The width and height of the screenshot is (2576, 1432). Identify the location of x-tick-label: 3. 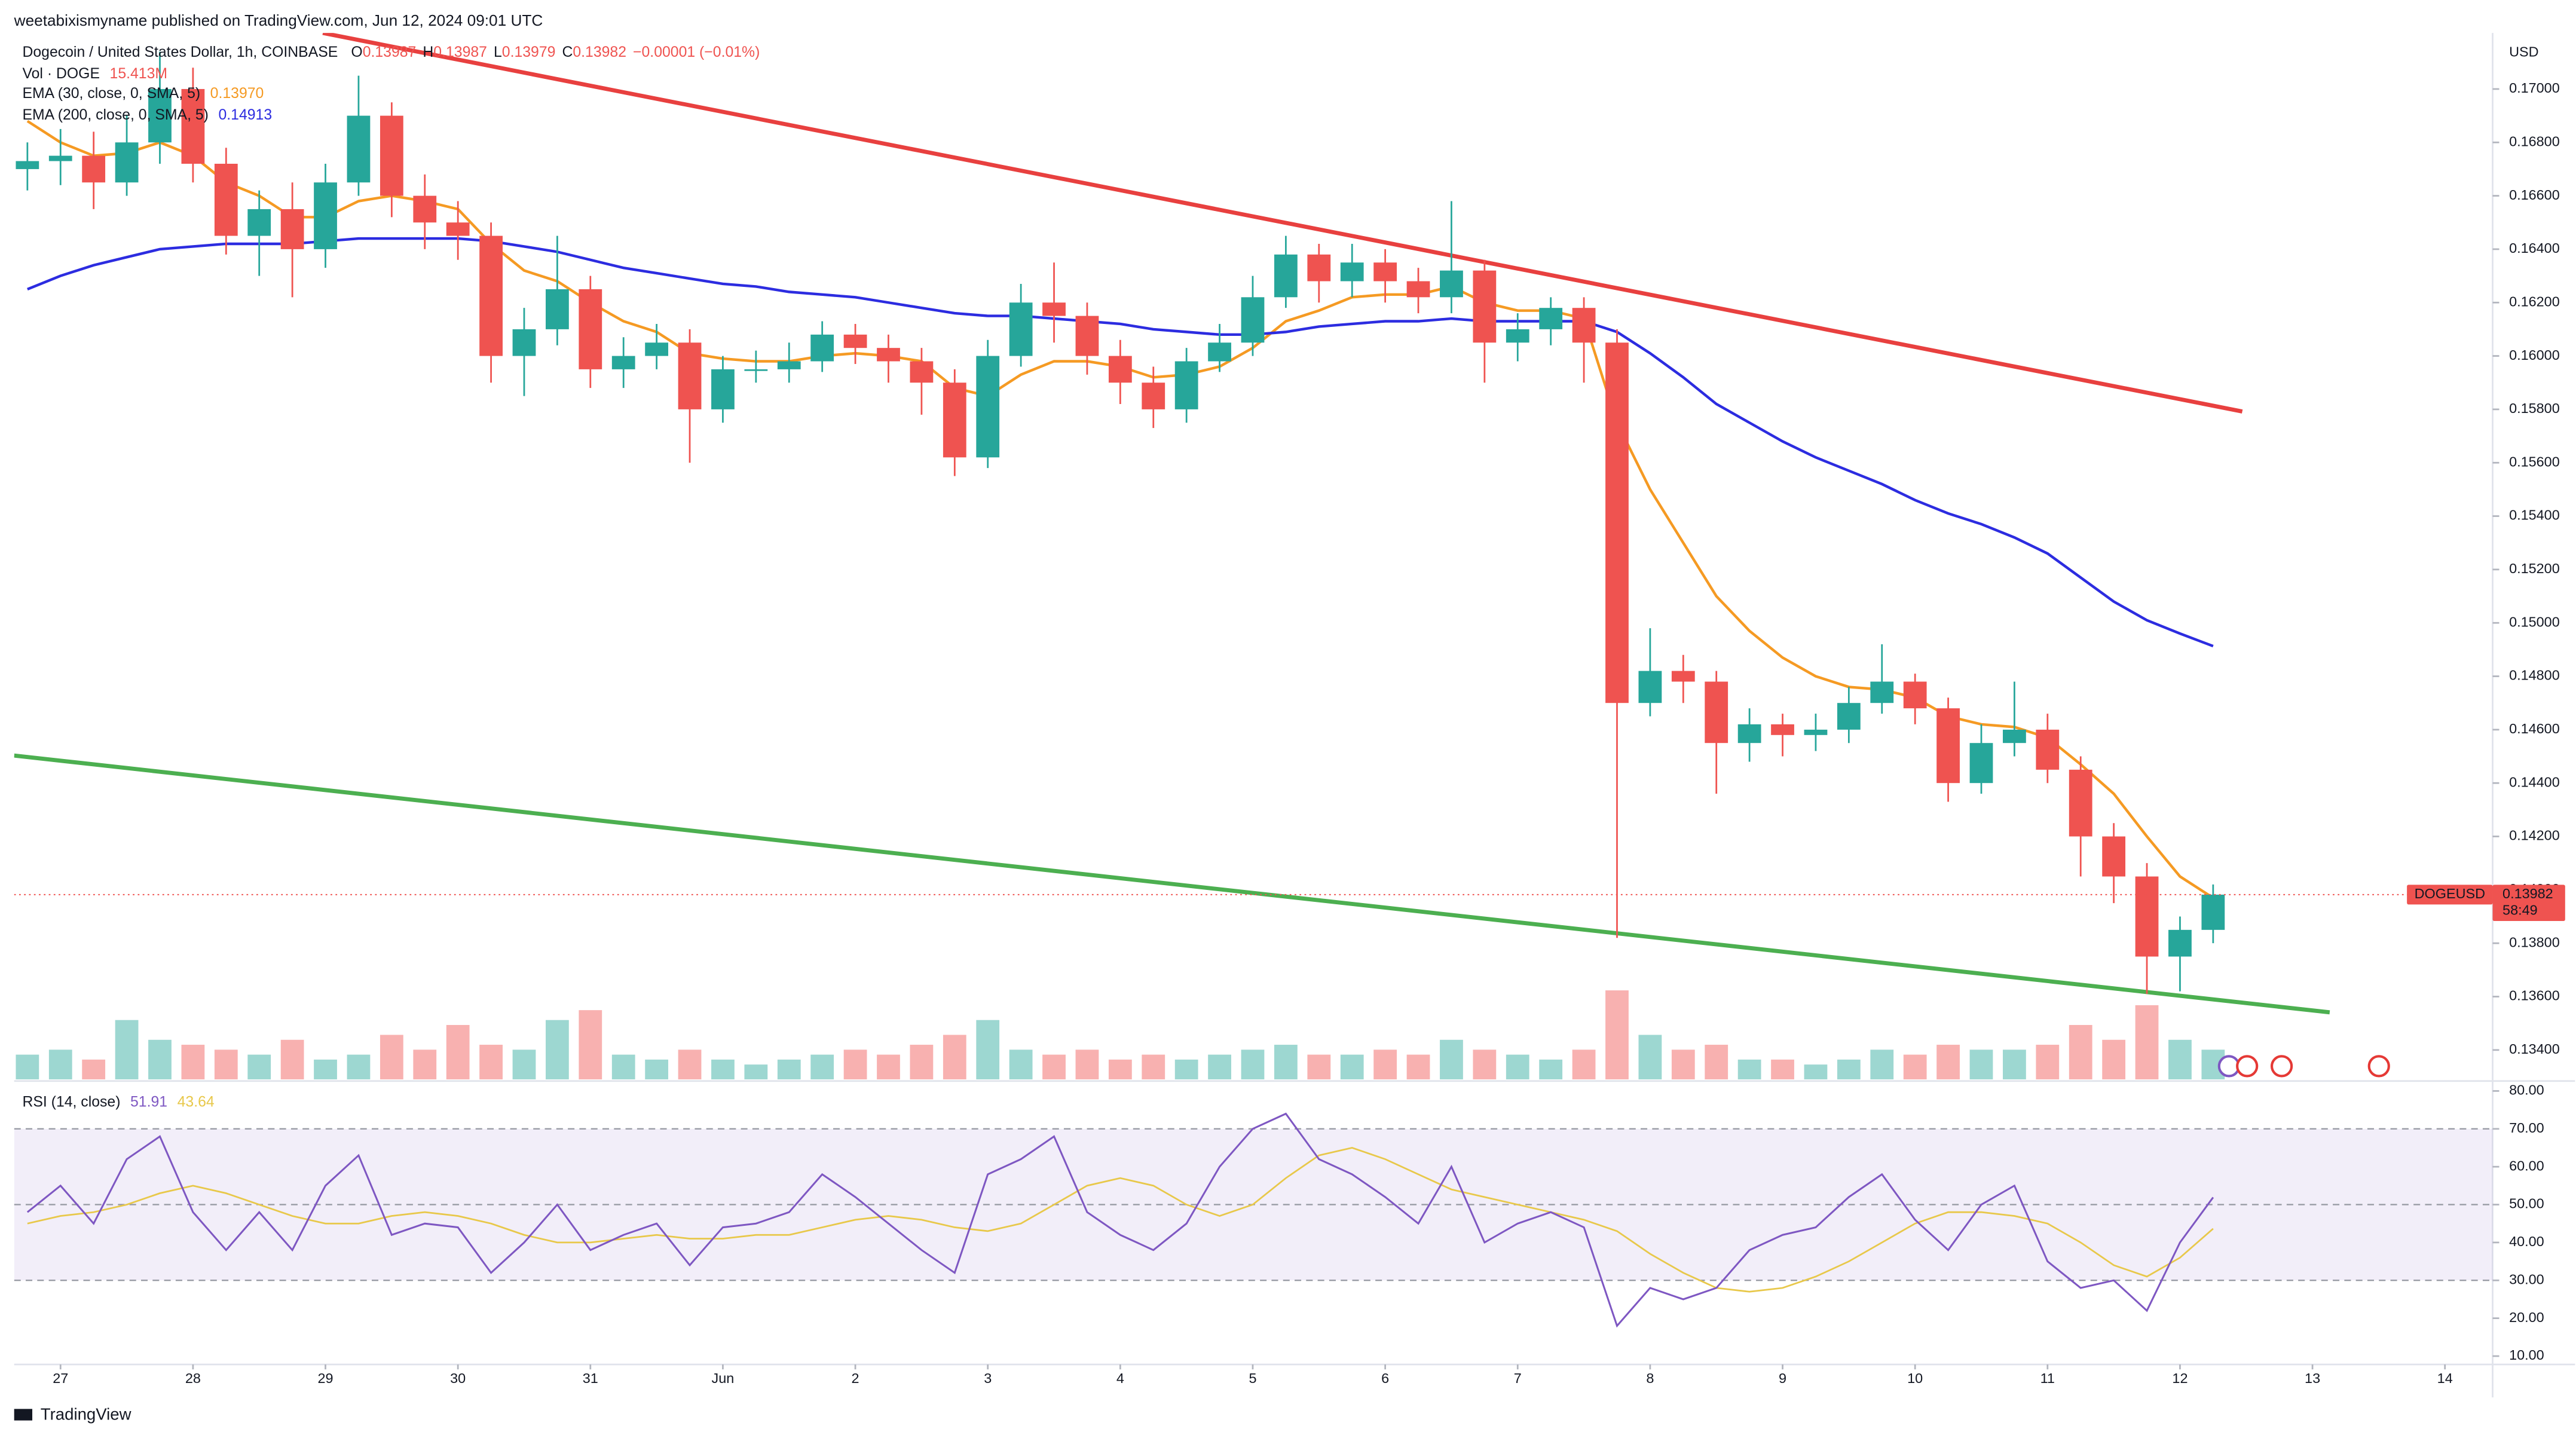
(988, 1378).